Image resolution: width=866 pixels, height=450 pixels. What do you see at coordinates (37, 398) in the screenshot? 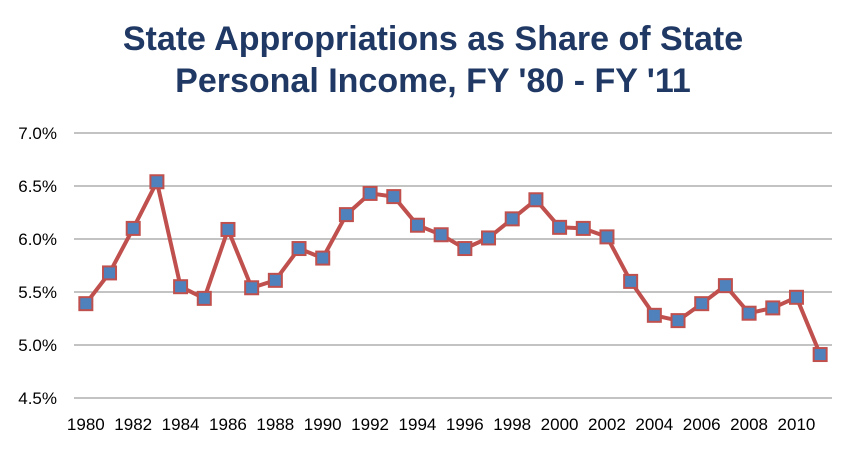
I see `y-tick-label: 4.5%` at bounding box center [37, 398].